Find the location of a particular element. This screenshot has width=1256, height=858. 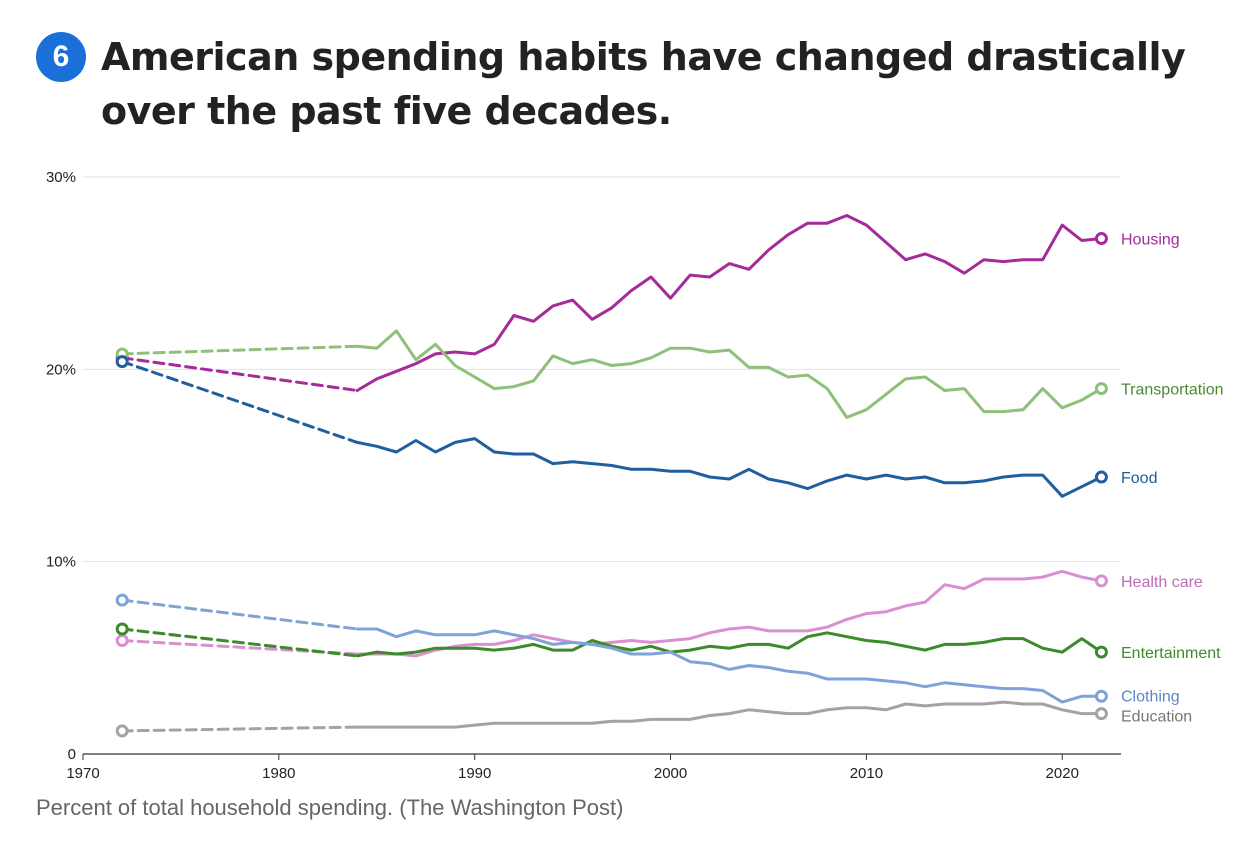

transportation-end-point is located at coordinates (1101, 389).